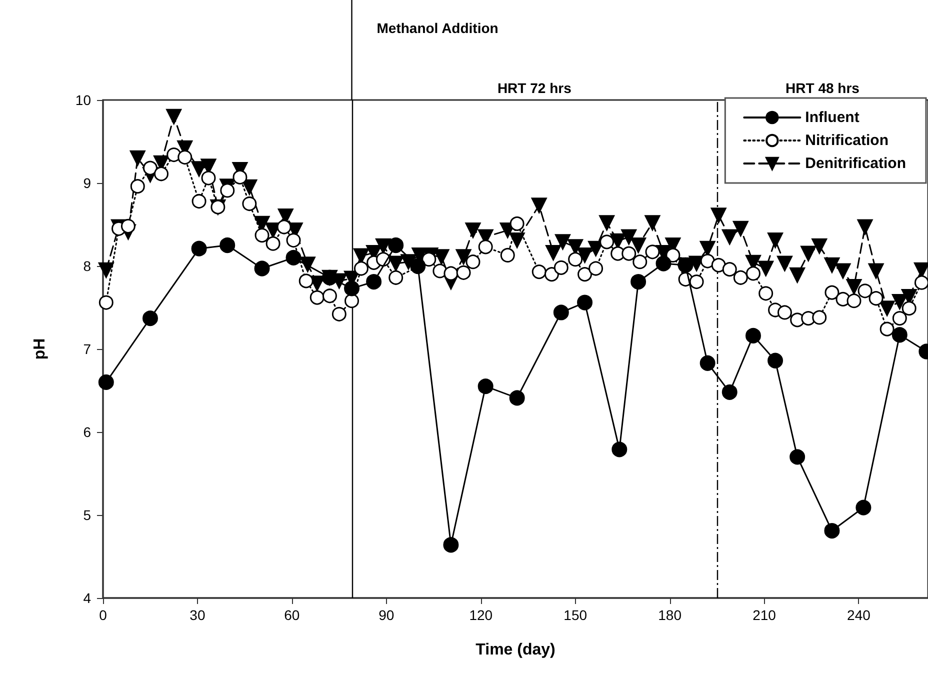 This screenshot has width=928, height=683. I want to click on x-tick-label: 60, so click(292, 615).